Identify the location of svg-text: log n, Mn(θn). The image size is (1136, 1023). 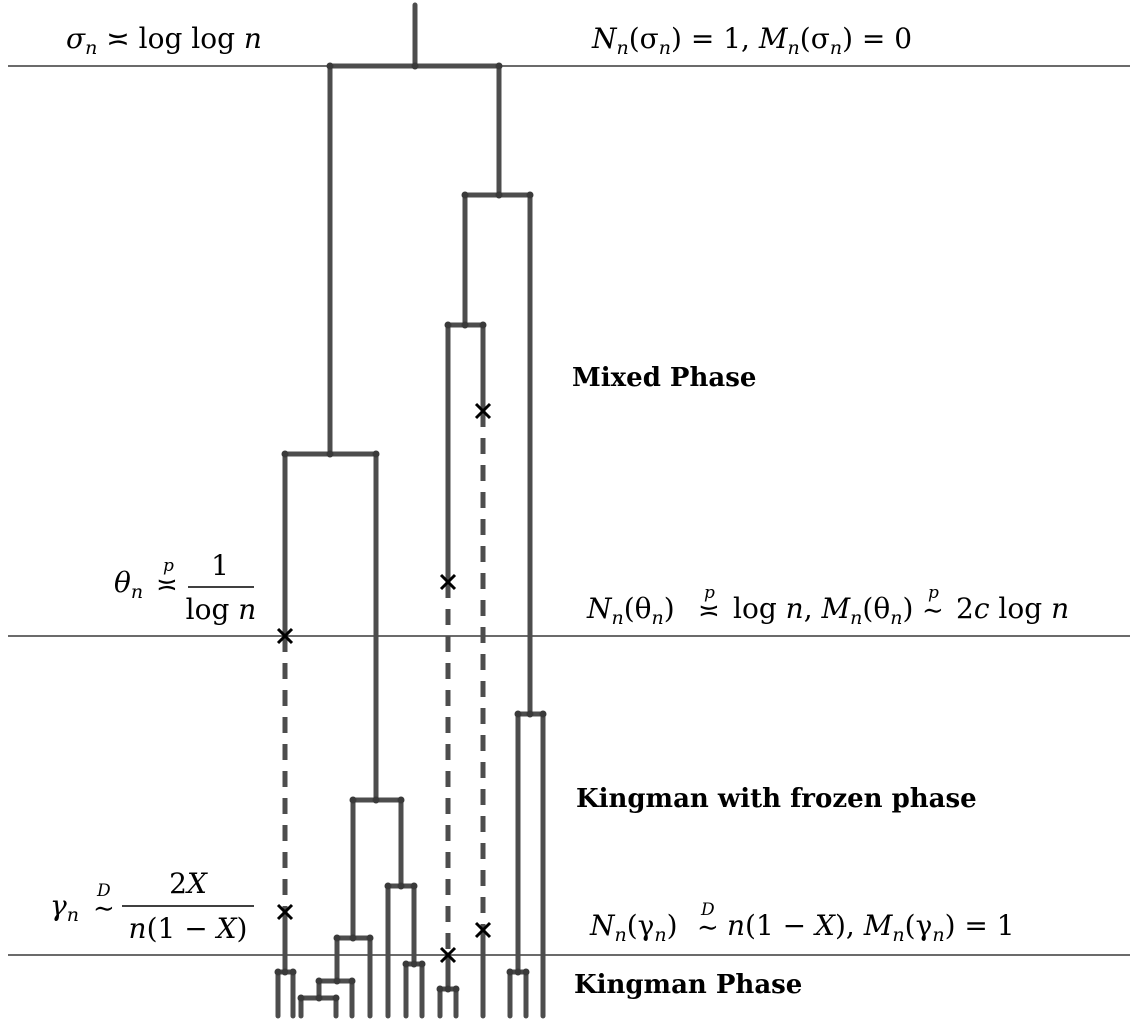
(823, 610).